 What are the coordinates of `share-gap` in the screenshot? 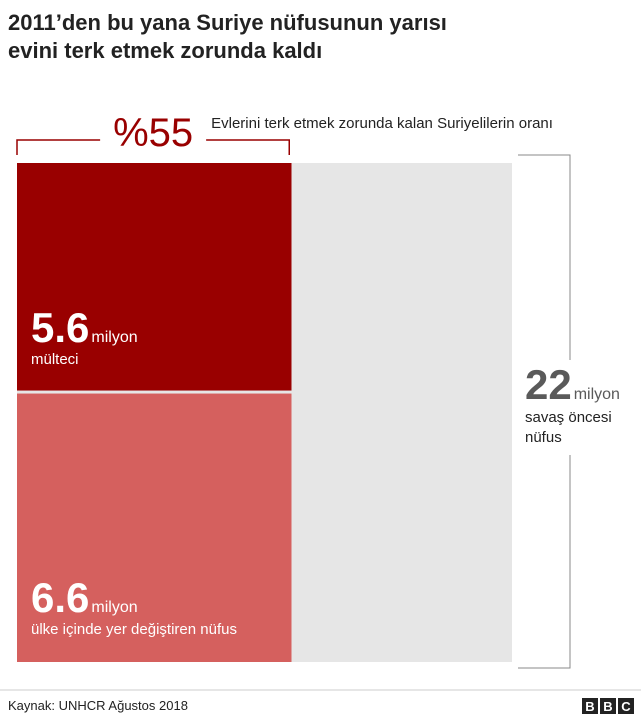 It's located at (153, 140).